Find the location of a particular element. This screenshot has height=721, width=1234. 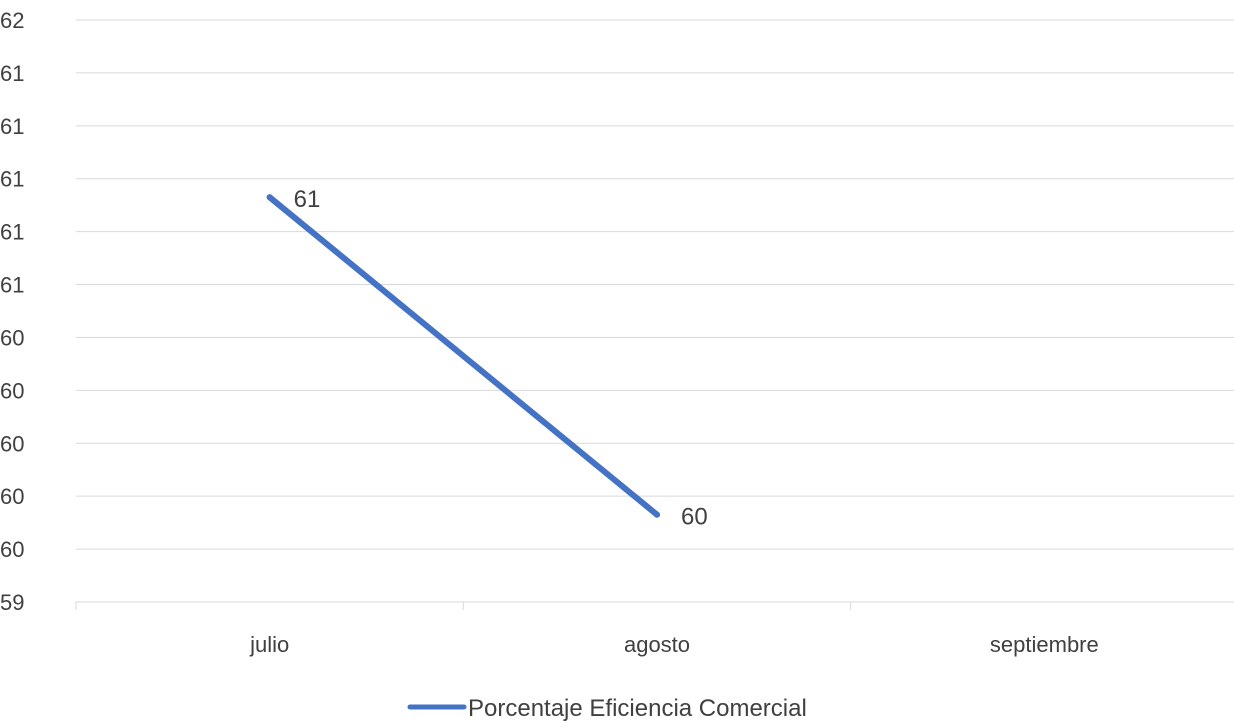

y-axis-tick-labels: 59 60 60 60 60 60 61 61 61 61 61 62 is located at coordinates (12, 311).